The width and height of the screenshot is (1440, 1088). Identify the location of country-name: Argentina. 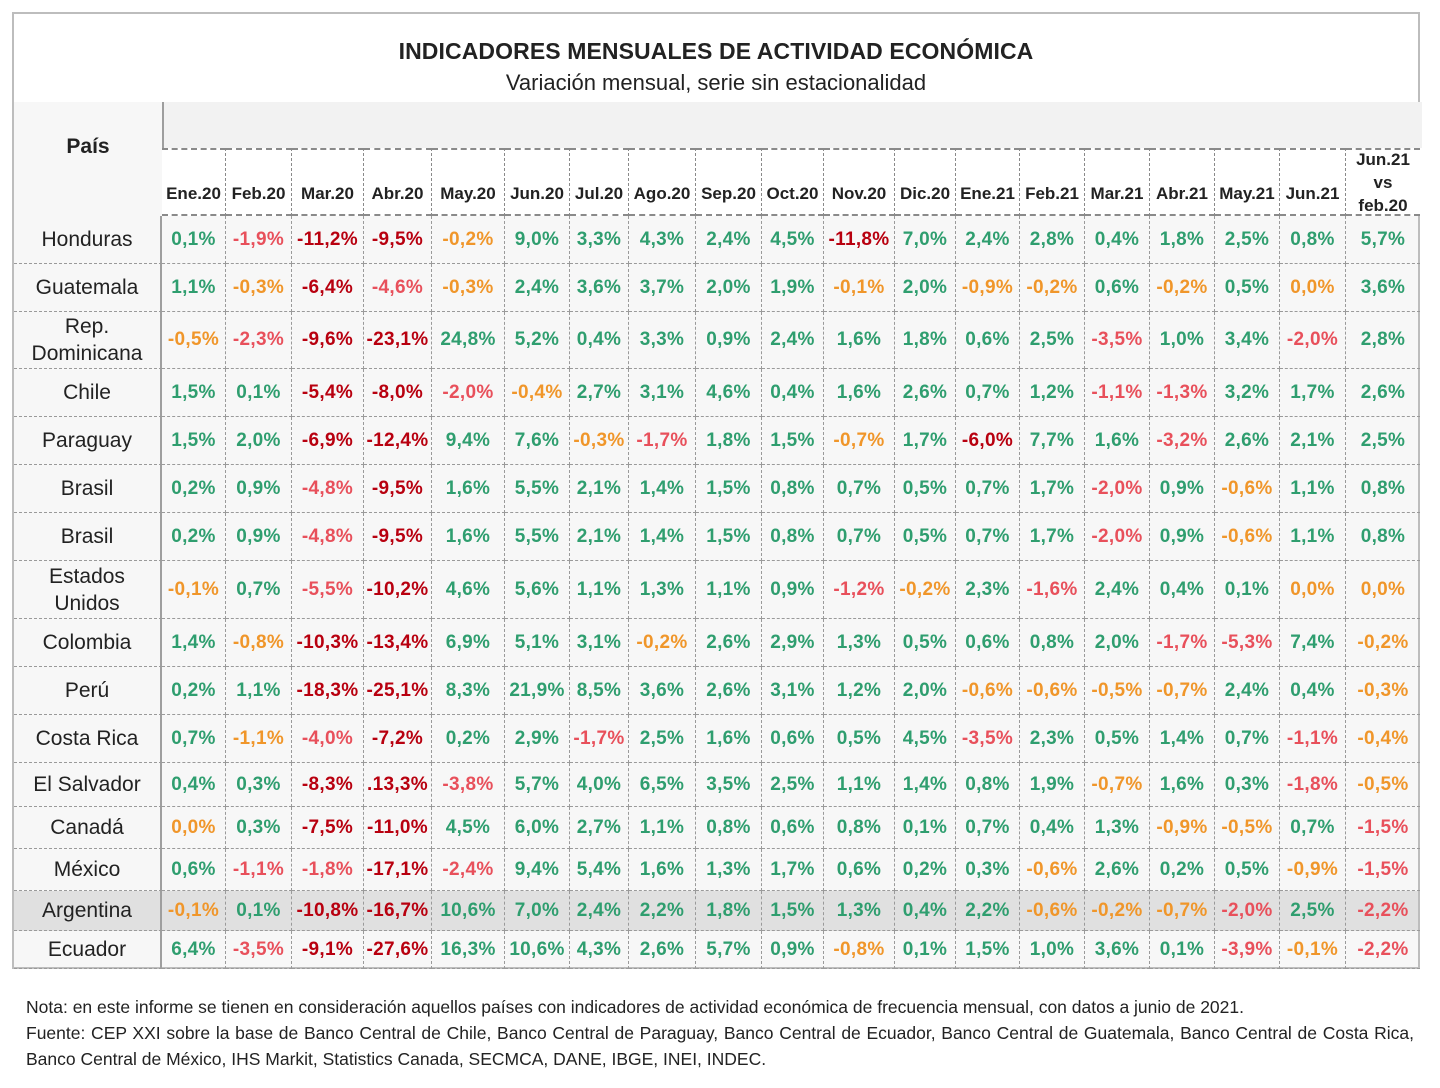
(88, 911).